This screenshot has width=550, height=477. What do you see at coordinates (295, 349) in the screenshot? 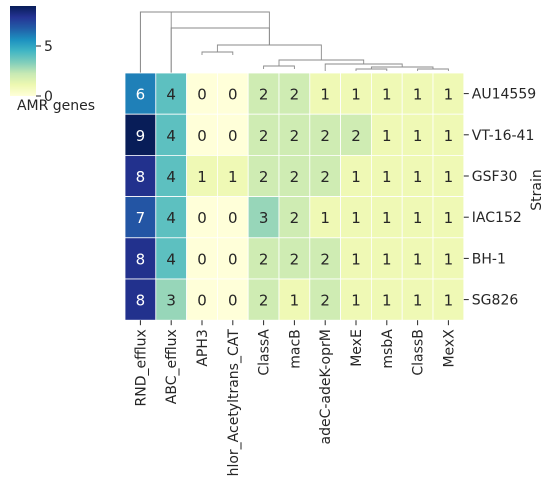
I see `column-label: macB` at bounding box center [295, 349].